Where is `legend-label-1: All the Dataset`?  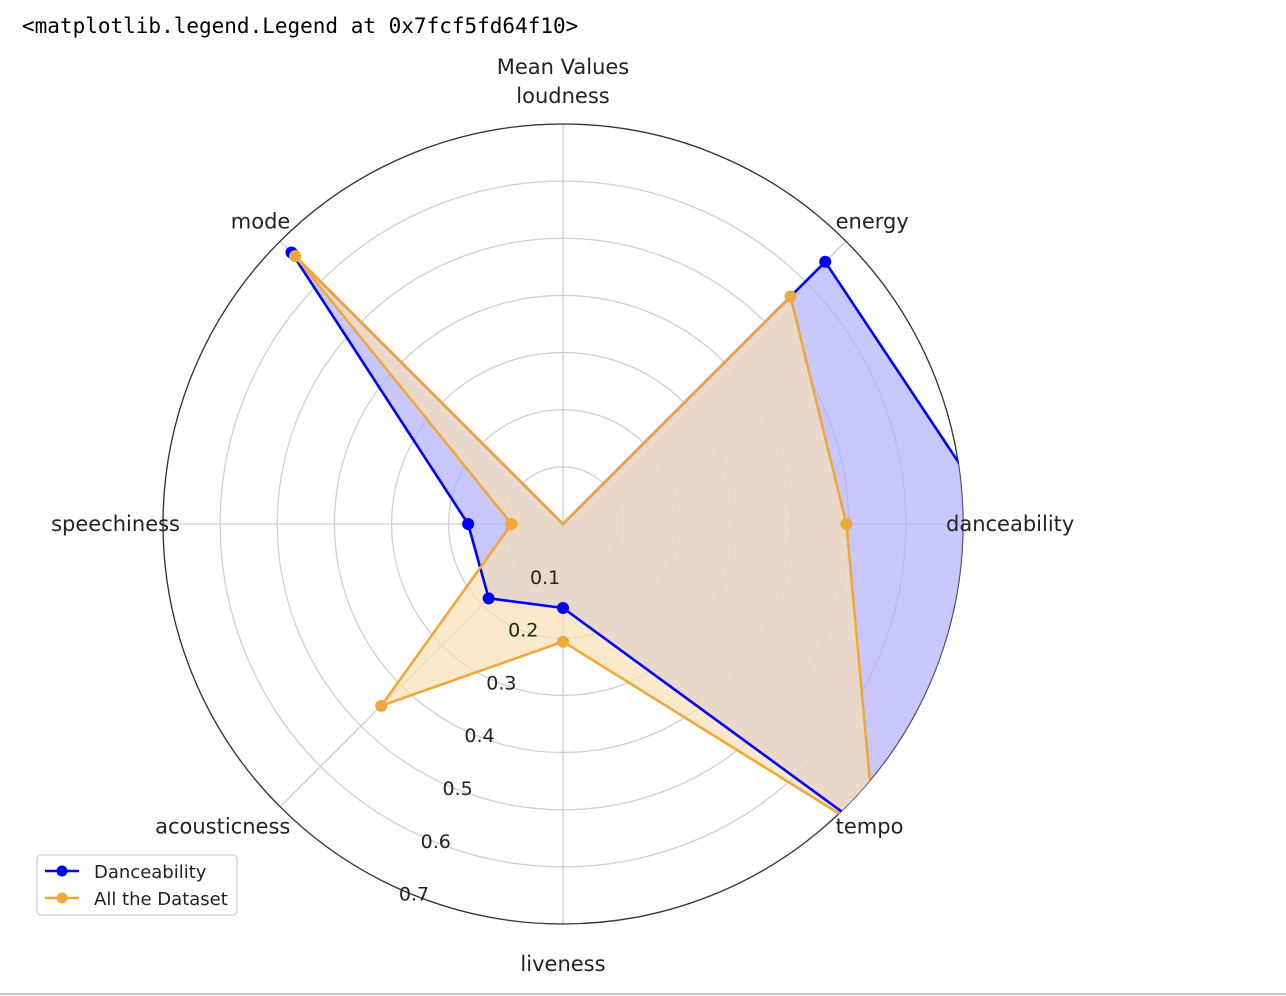 legend-label-1: All the Dataset is located at coordinates (161, 899).